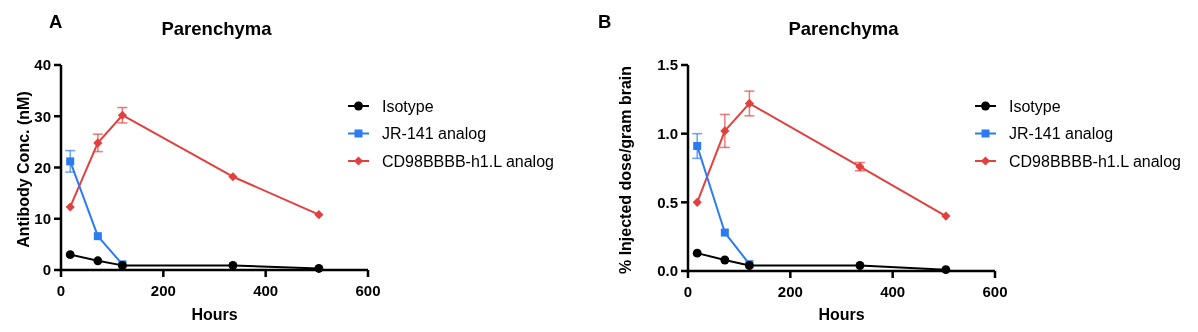  Describe the element at coordinates (42, 116) in the screenshot. I see `y-tick-label: 30` at that location.